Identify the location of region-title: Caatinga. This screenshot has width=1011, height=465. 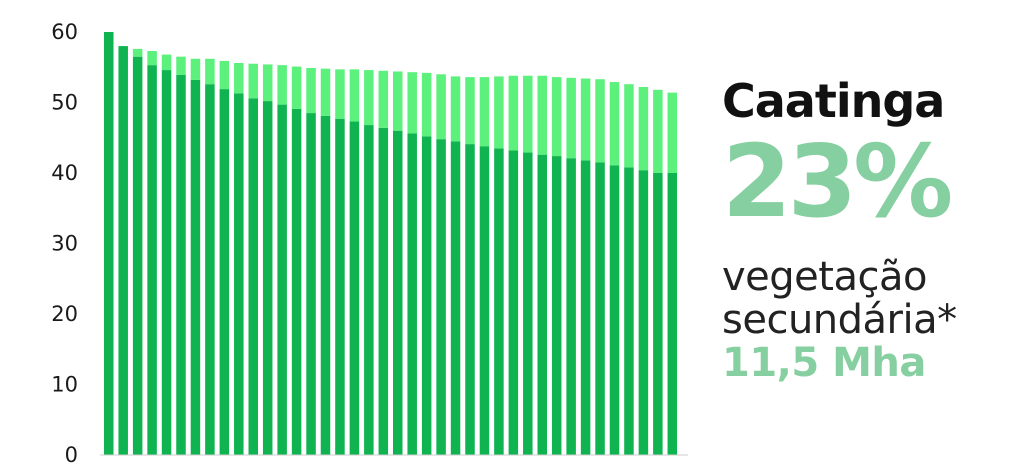
(833, 101).